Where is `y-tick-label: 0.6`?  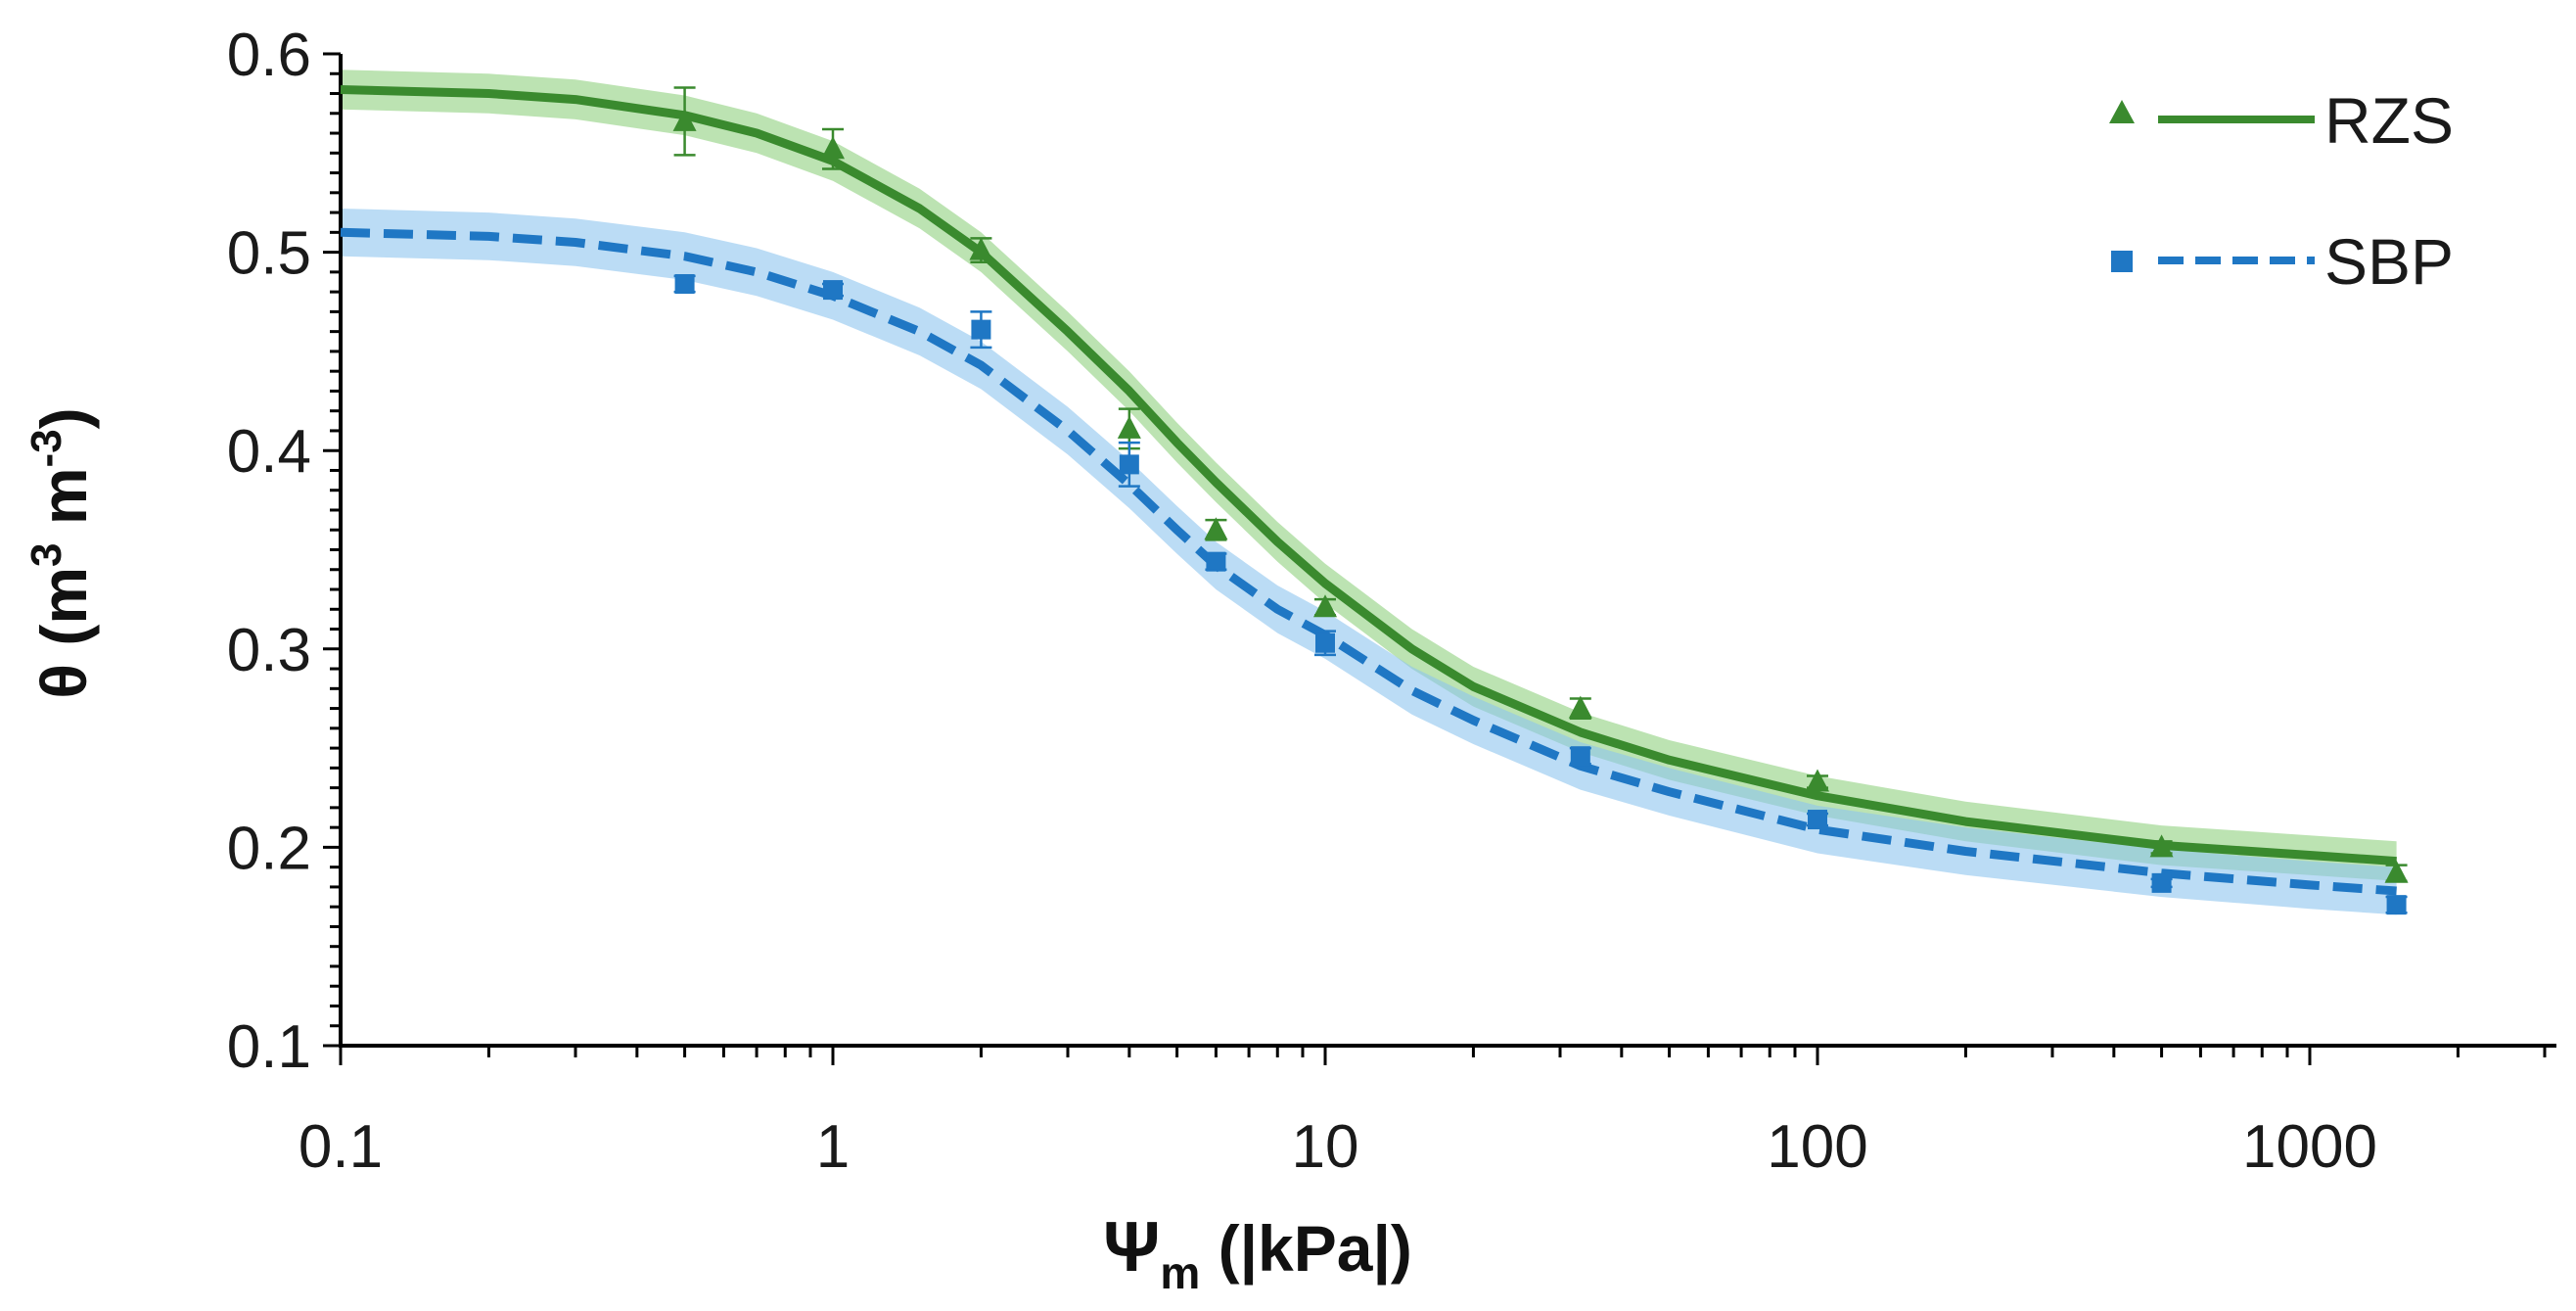 y-tick-label: 0.6 is located at coordinates (269, 55).